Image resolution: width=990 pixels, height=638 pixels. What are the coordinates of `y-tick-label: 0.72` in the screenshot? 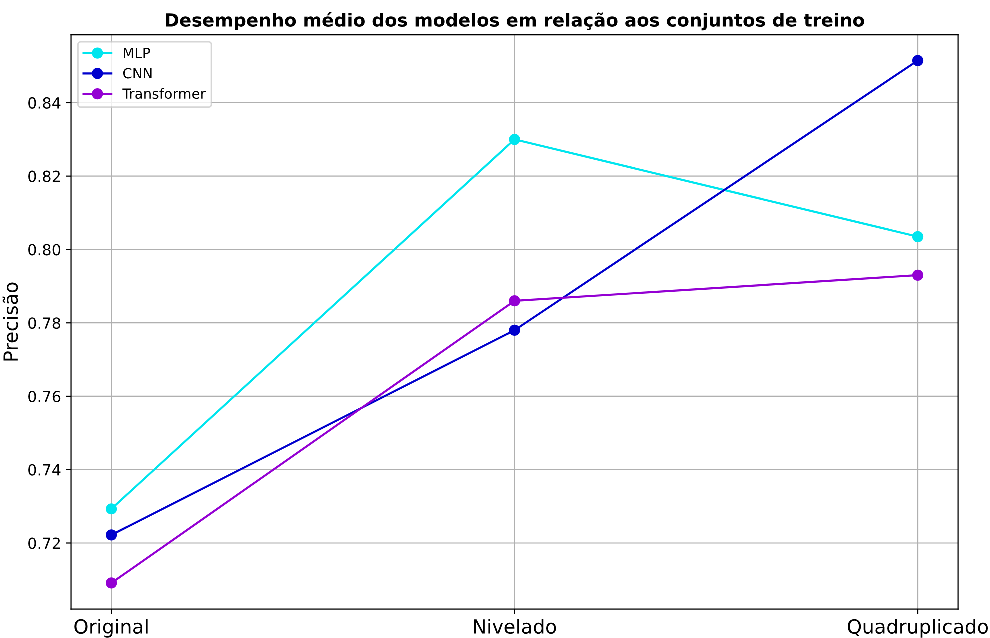 It's located at (44, 544).